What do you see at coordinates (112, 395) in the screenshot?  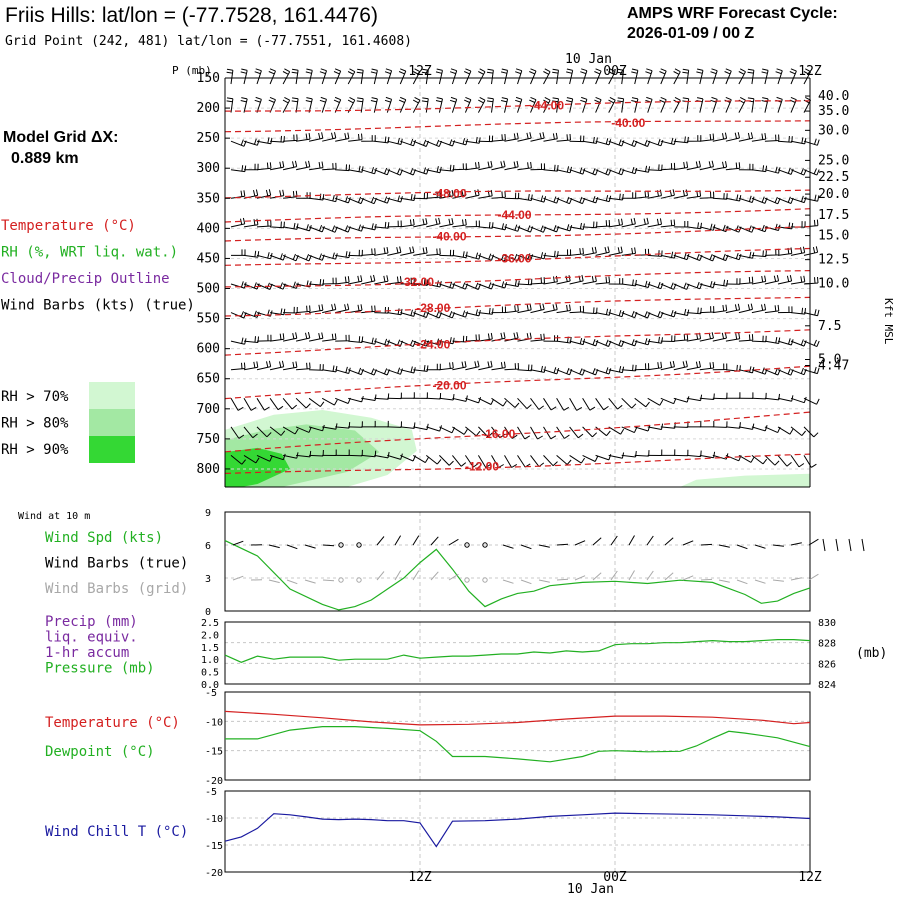 I see `rh-legend-swatch` at bounding box center [112, 395].